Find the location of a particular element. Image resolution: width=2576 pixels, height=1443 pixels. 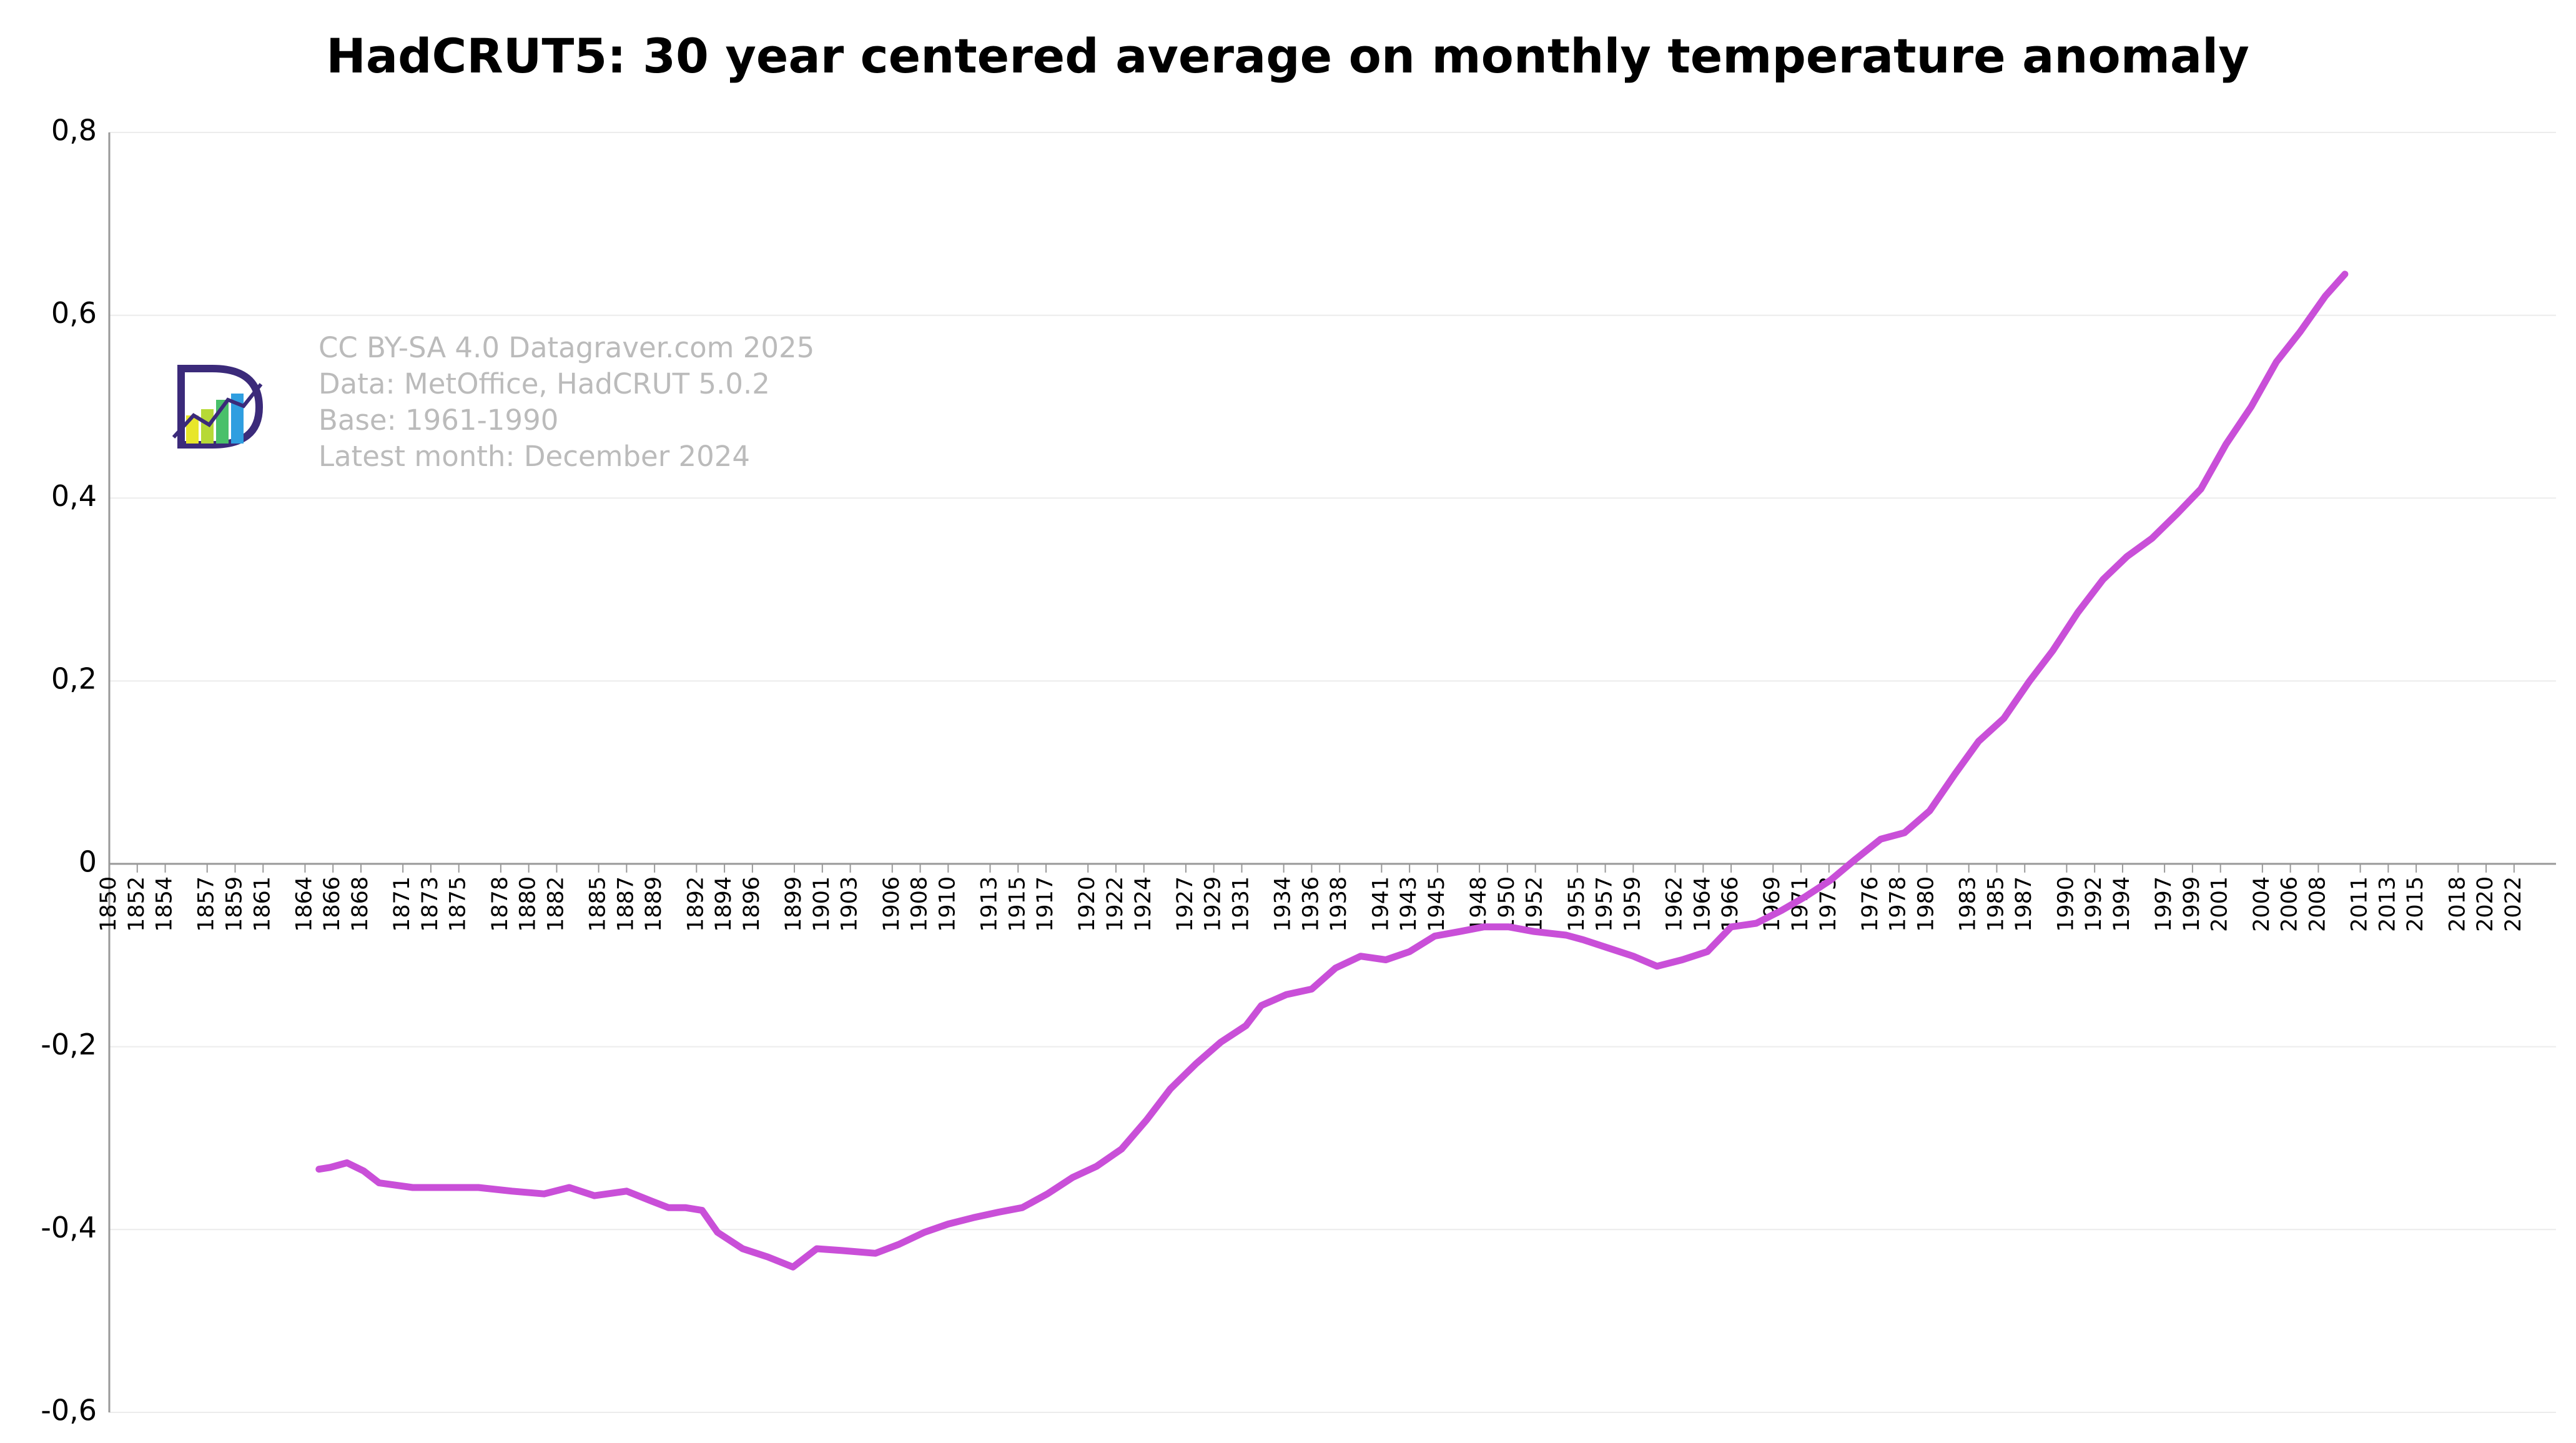

x-tick-label: 2018 is located at coordinates (2458, 904).